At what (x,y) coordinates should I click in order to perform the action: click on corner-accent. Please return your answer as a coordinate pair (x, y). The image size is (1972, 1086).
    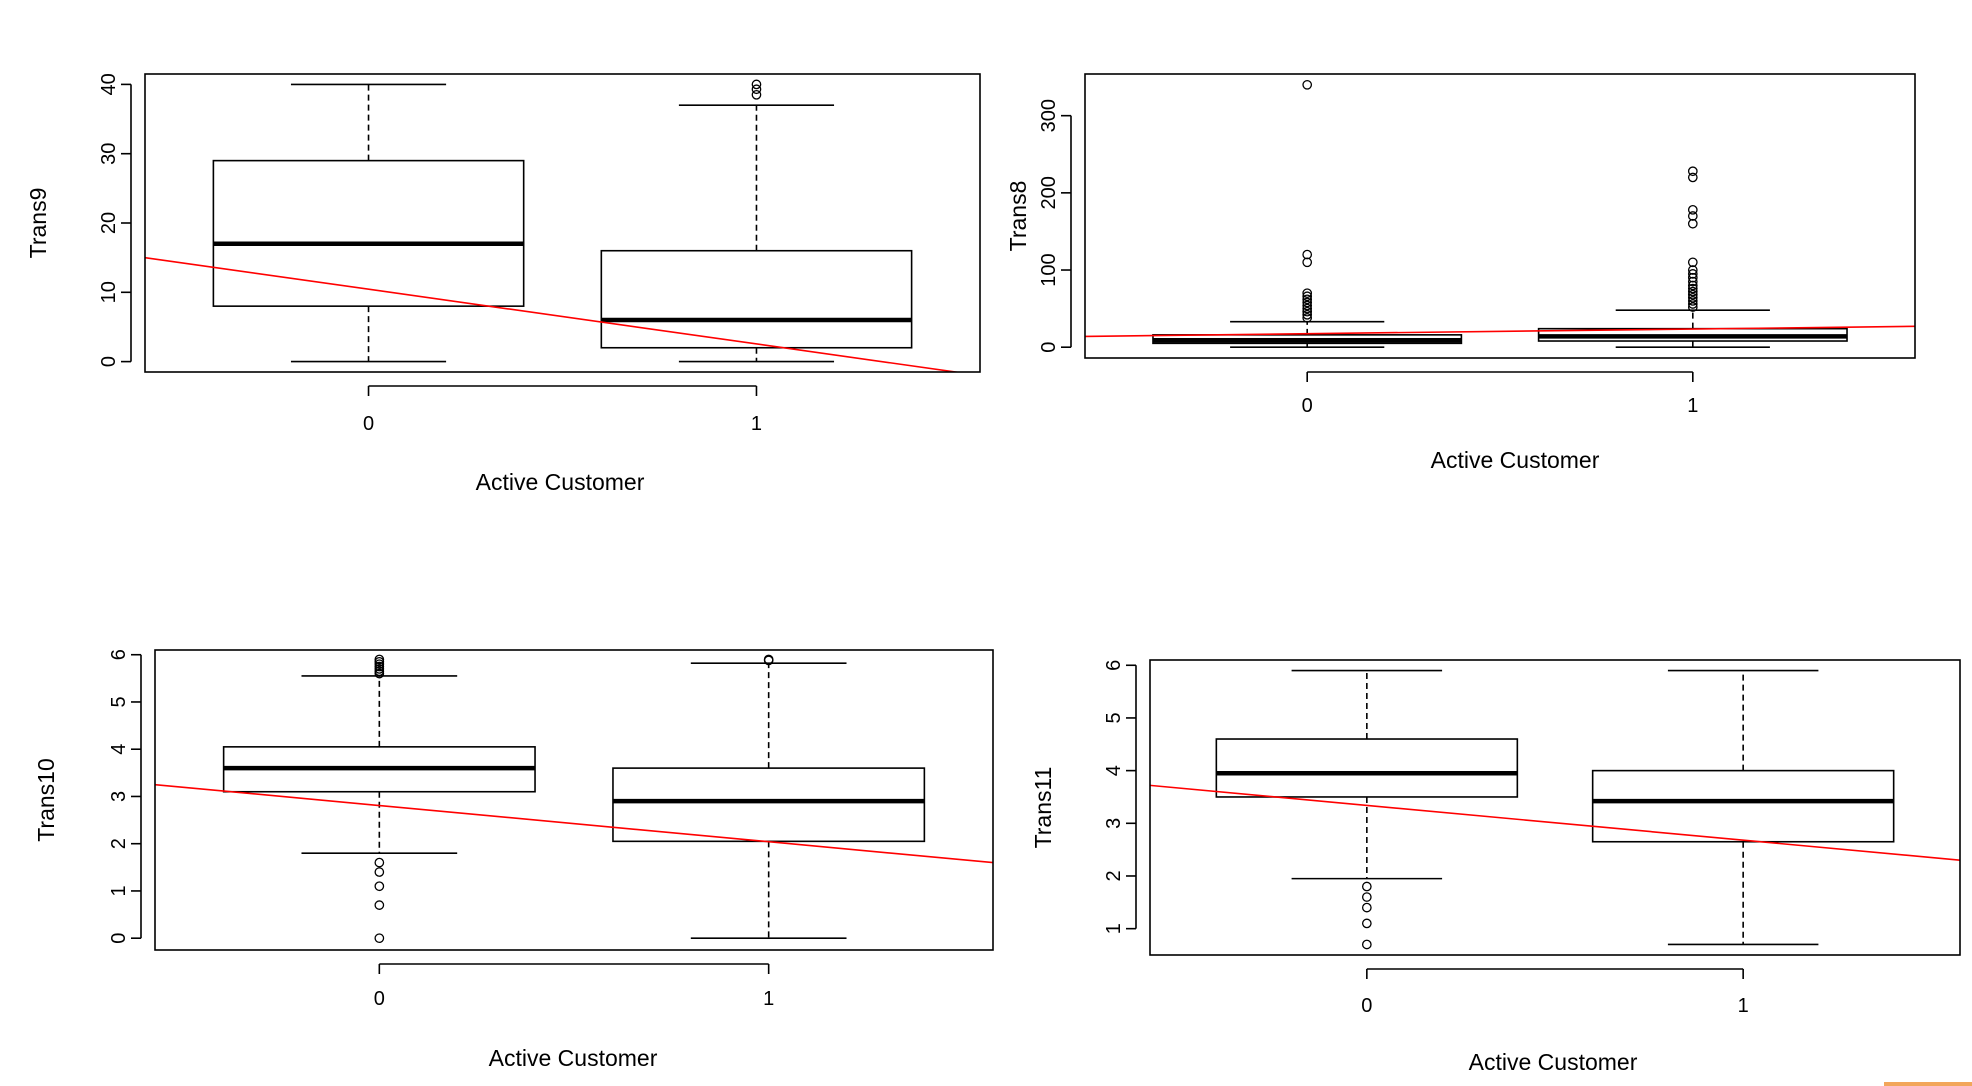
    Looking at the image, I should click on (1928, 1084).